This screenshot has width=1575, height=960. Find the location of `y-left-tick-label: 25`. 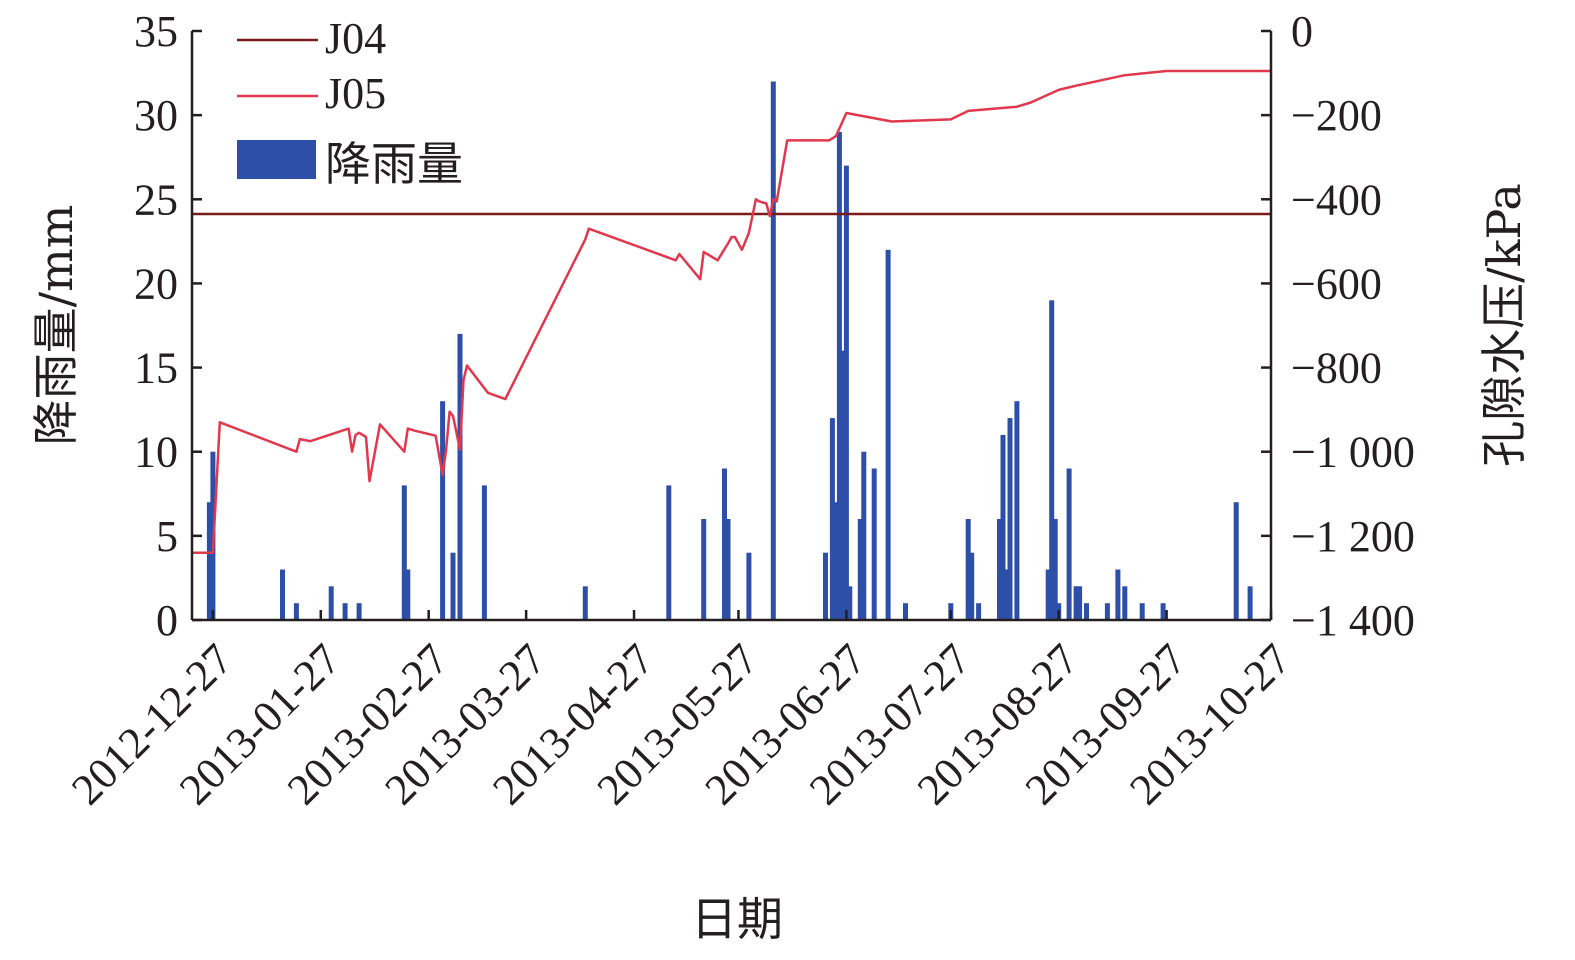

y-left-tick-label: 25 is located at coordinates (156, 199).